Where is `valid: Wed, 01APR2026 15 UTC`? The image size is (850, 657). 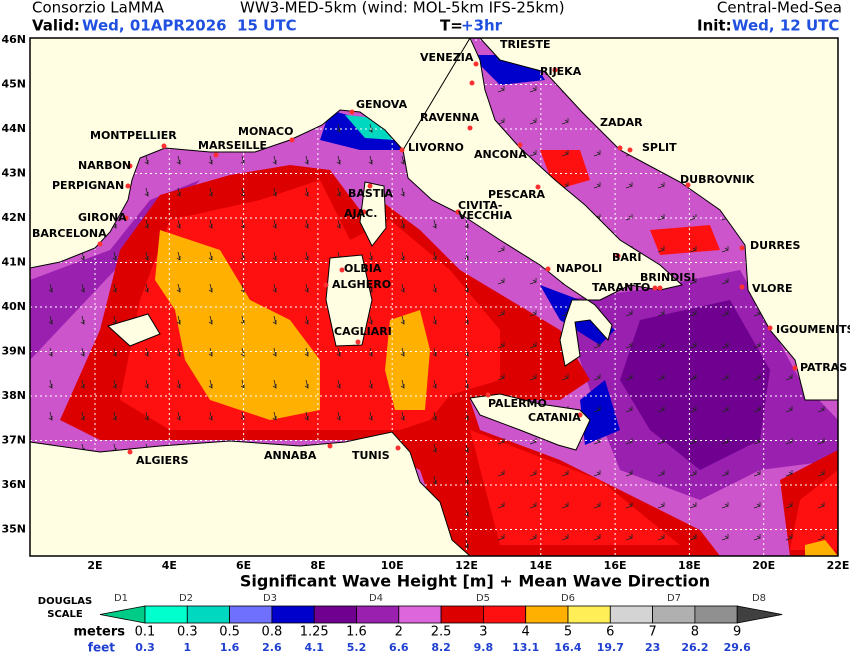
valid: Wed, 01APR2026 15 UTC is located at coordinates (189, 26).